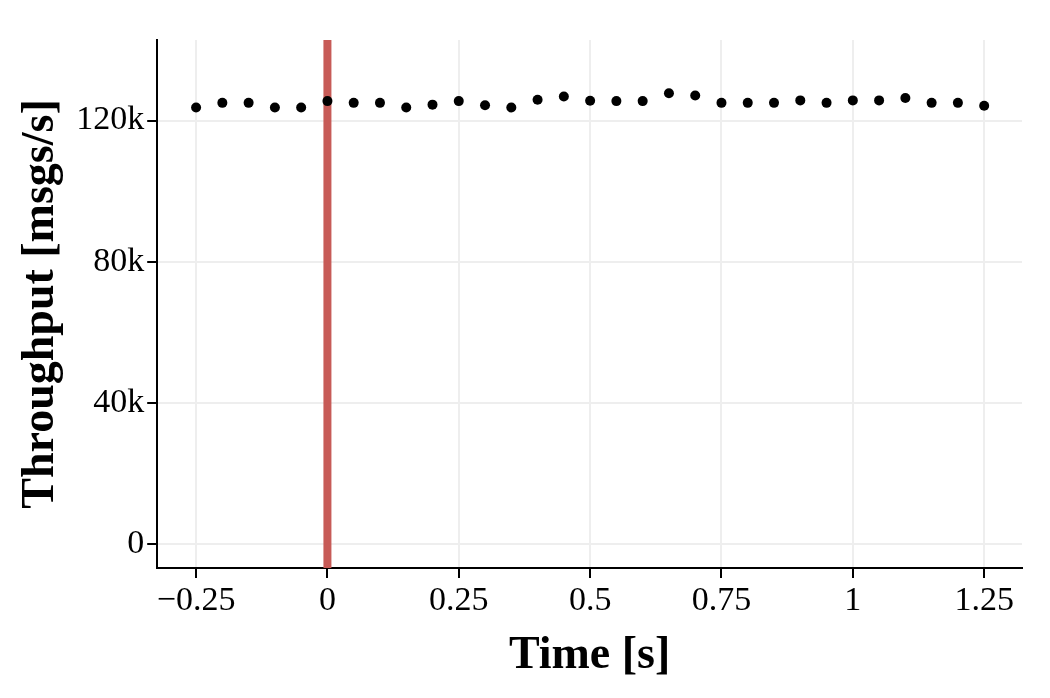 The width and height of the screenshot is (1050, 698). I want to click on x-tick-label: 0.75, so click(721, 599).